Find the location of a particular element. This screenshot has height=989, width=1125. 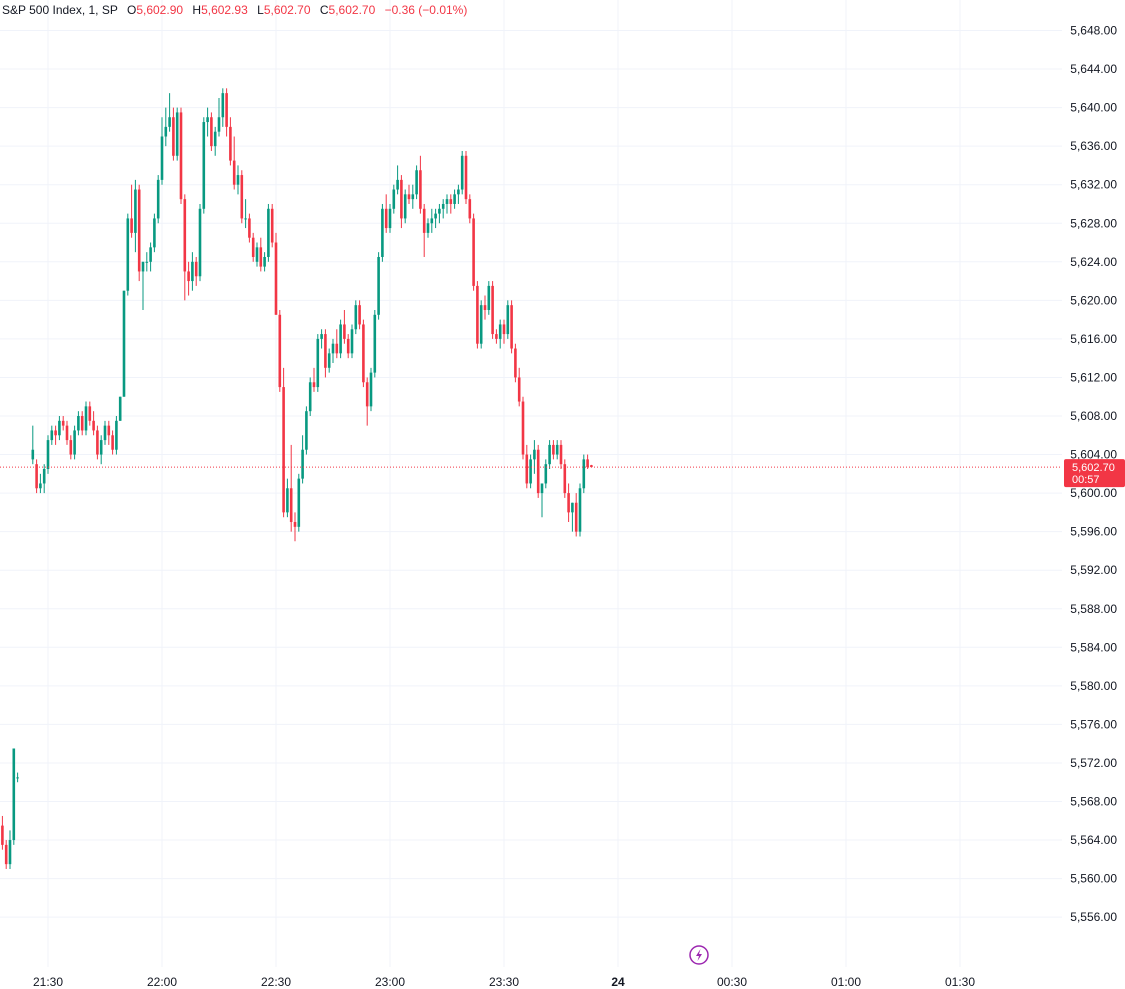

close-value: 5,602.70 is located at coordinates (352, 10).